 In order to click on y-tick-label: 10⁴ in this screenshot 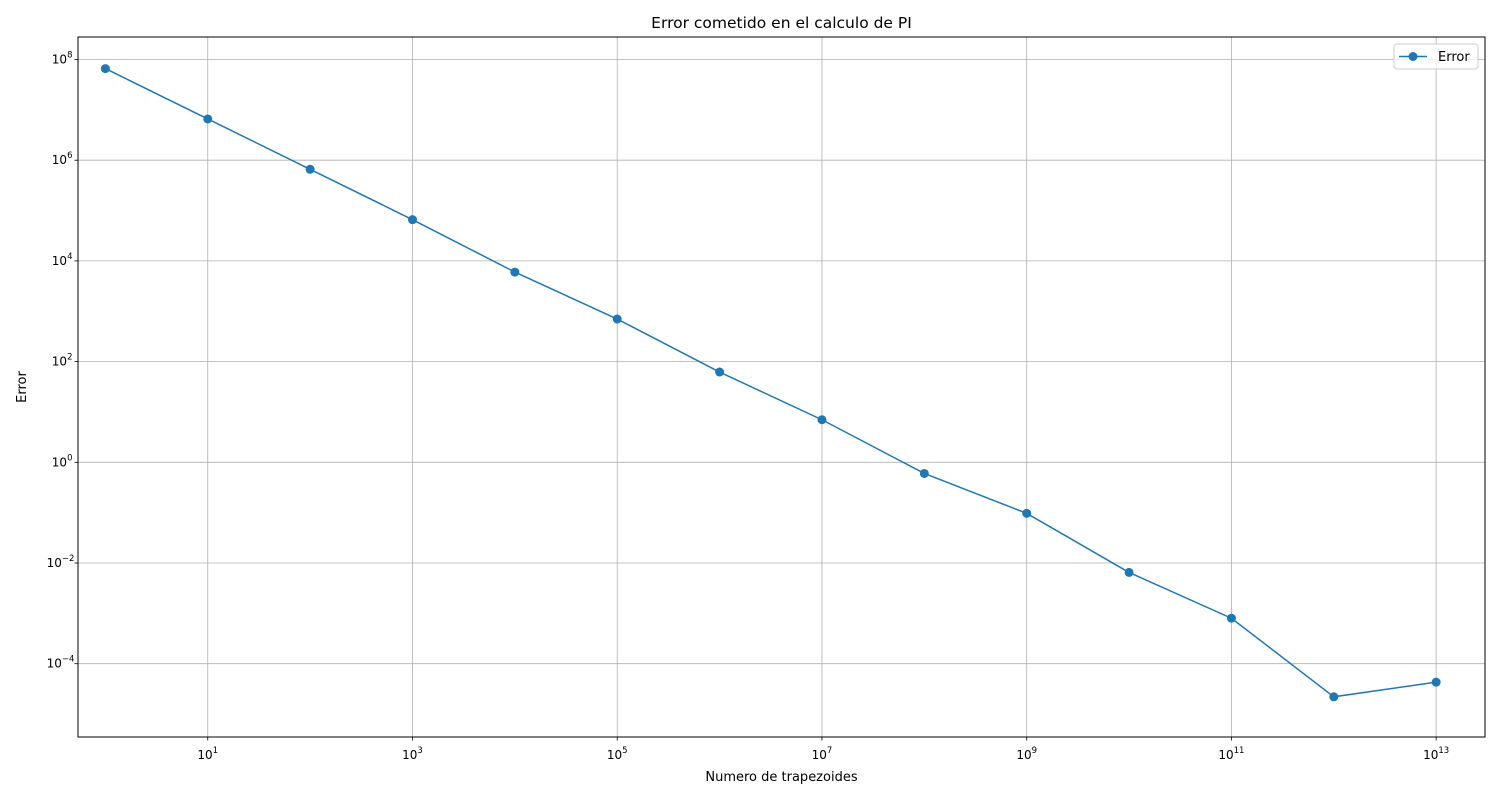, I will do `click(62, 260)`.